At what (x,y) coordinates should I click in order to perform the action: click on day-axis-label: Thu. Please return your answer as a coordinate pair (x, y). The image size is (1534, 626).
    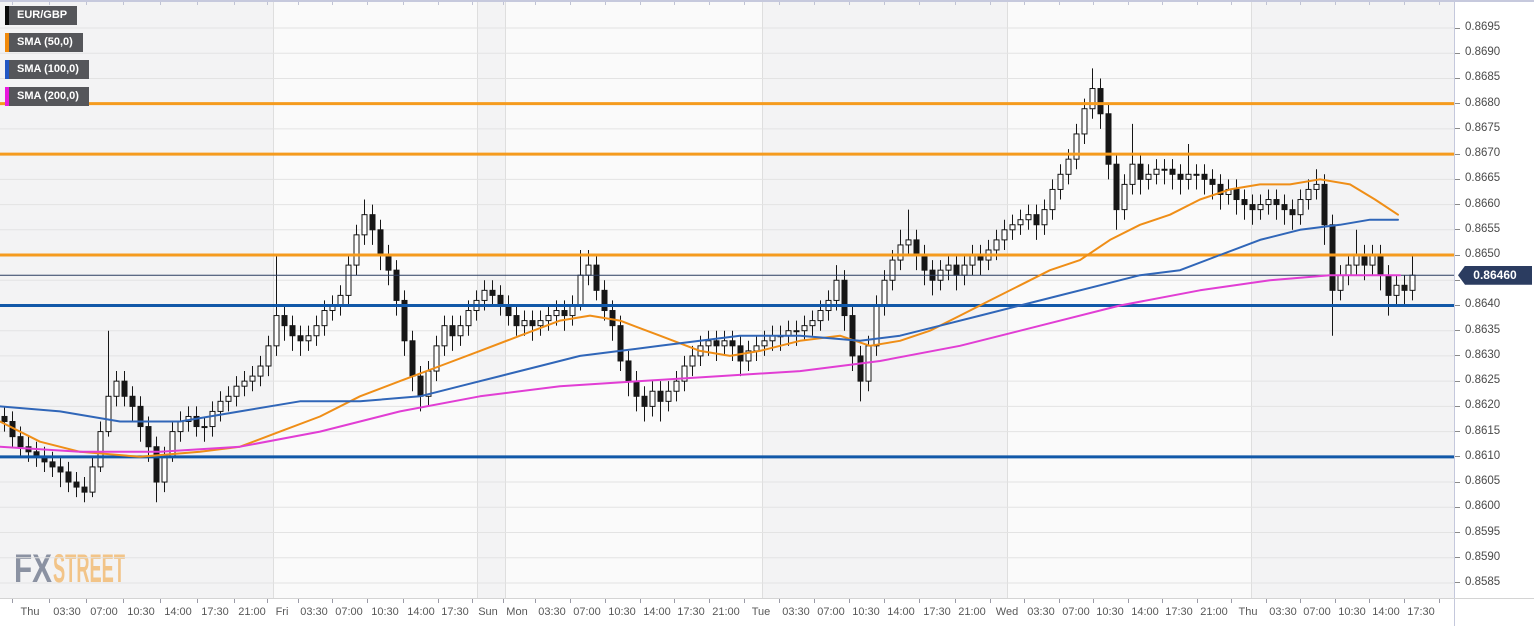
    Looking at the image, I should click on (1248, 612).